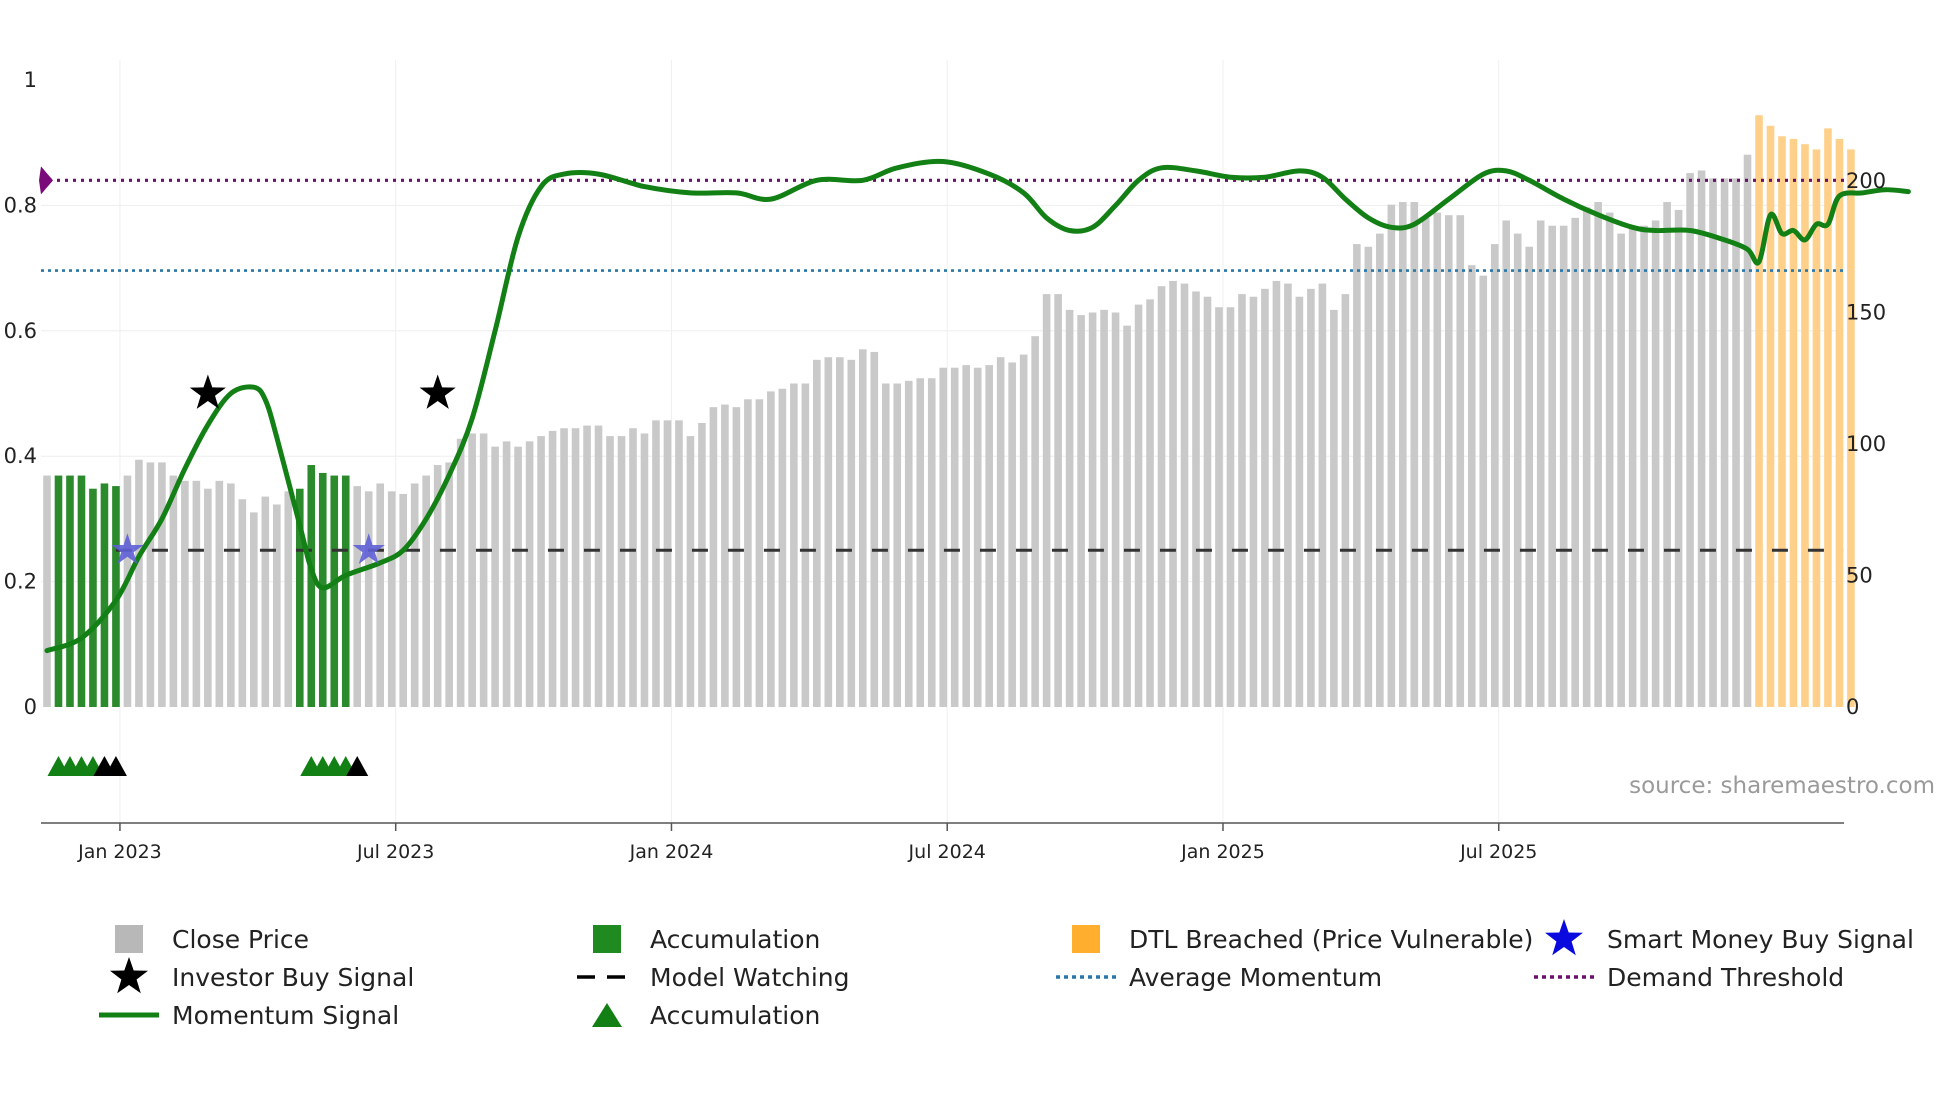 This screenshot has height=1102, width=1960. Describe the element at coordinates (1859, 576) in the screenshot. I see `y-right-tick-label: 50` at that location.